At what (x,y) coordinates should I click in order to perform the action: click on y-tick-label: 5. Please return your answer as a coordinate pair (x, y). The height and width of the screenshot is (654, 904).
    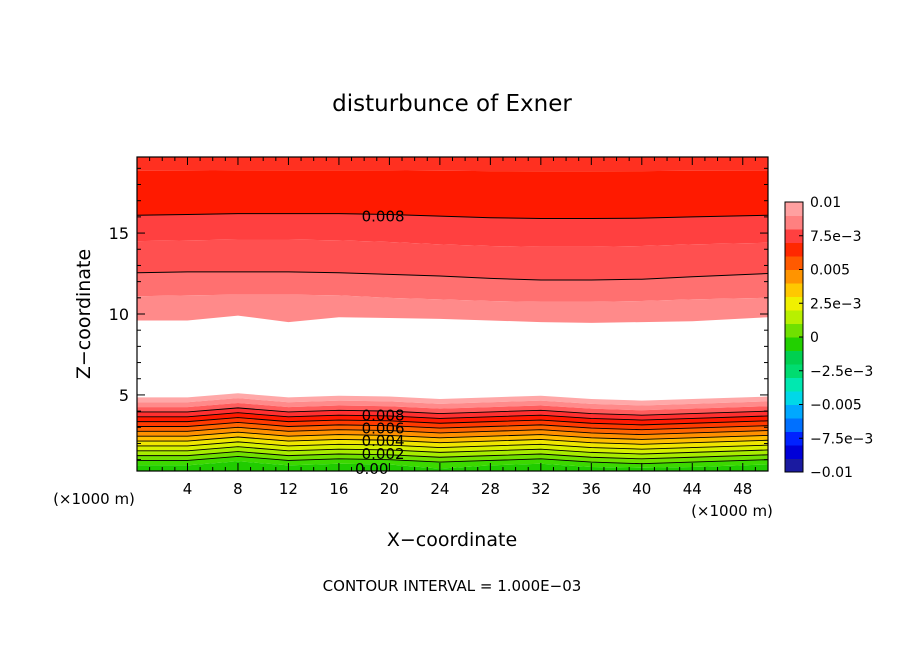
    Looking at the image, I should click on (124, 395).